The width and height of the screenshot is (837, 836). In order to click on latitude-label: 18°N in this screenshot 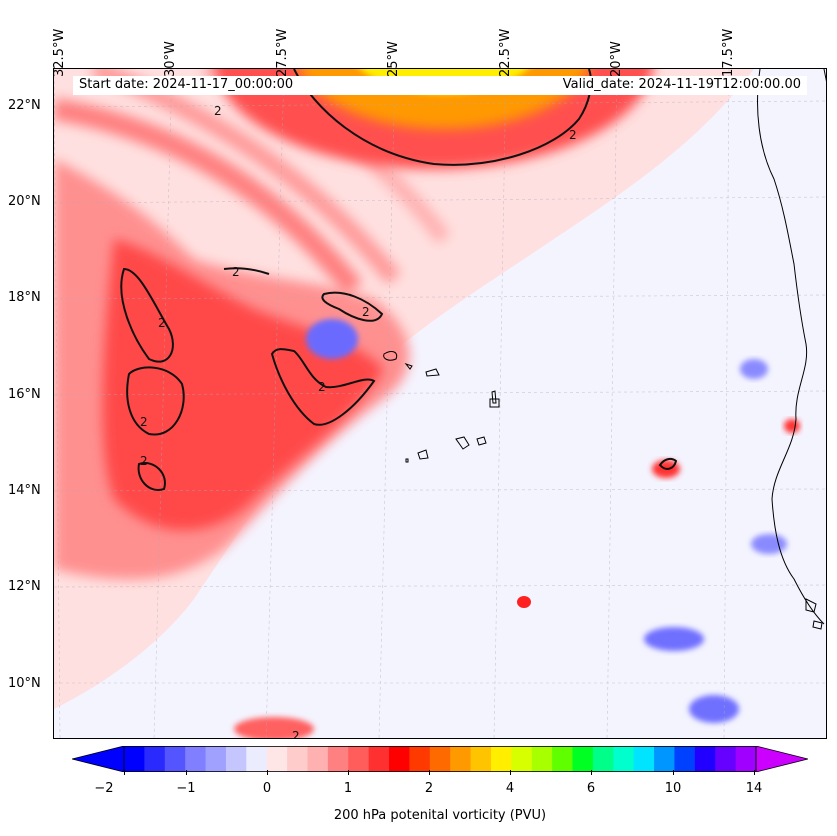, I will do `click(24, 297)`.